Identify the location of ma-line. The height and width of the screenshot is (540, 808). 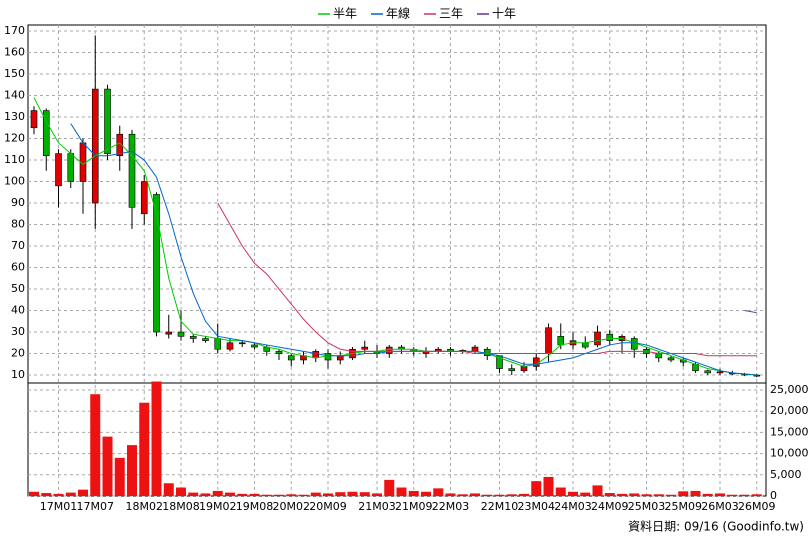
(750, 312).